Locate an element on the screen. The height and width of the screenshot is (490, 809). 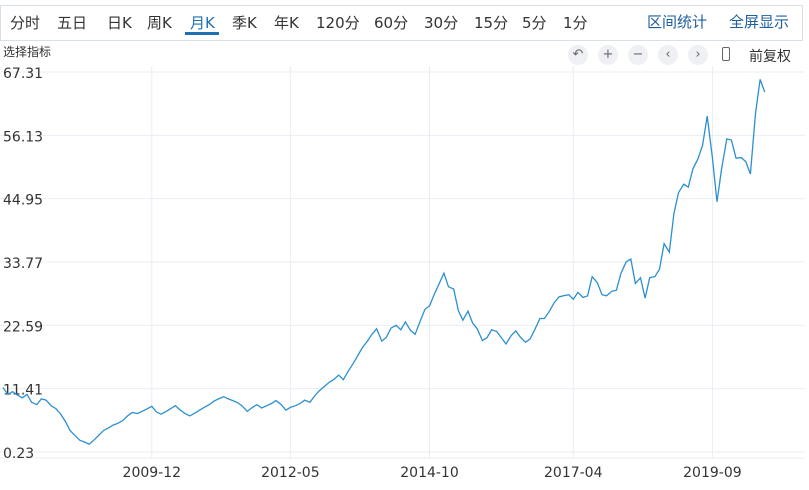
tab-11: 5分 is located at coordinates (534, 23).